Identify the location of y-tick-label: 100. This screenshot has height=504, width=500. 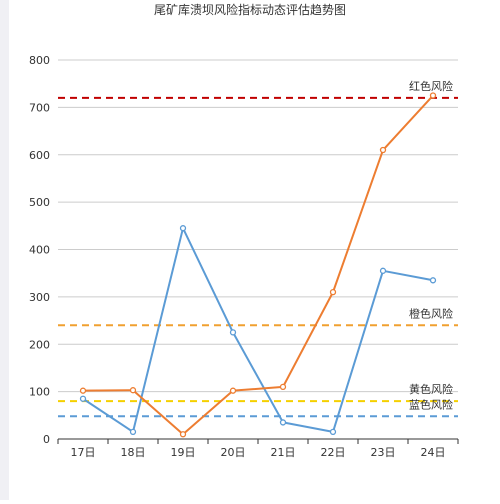
(39, 392).